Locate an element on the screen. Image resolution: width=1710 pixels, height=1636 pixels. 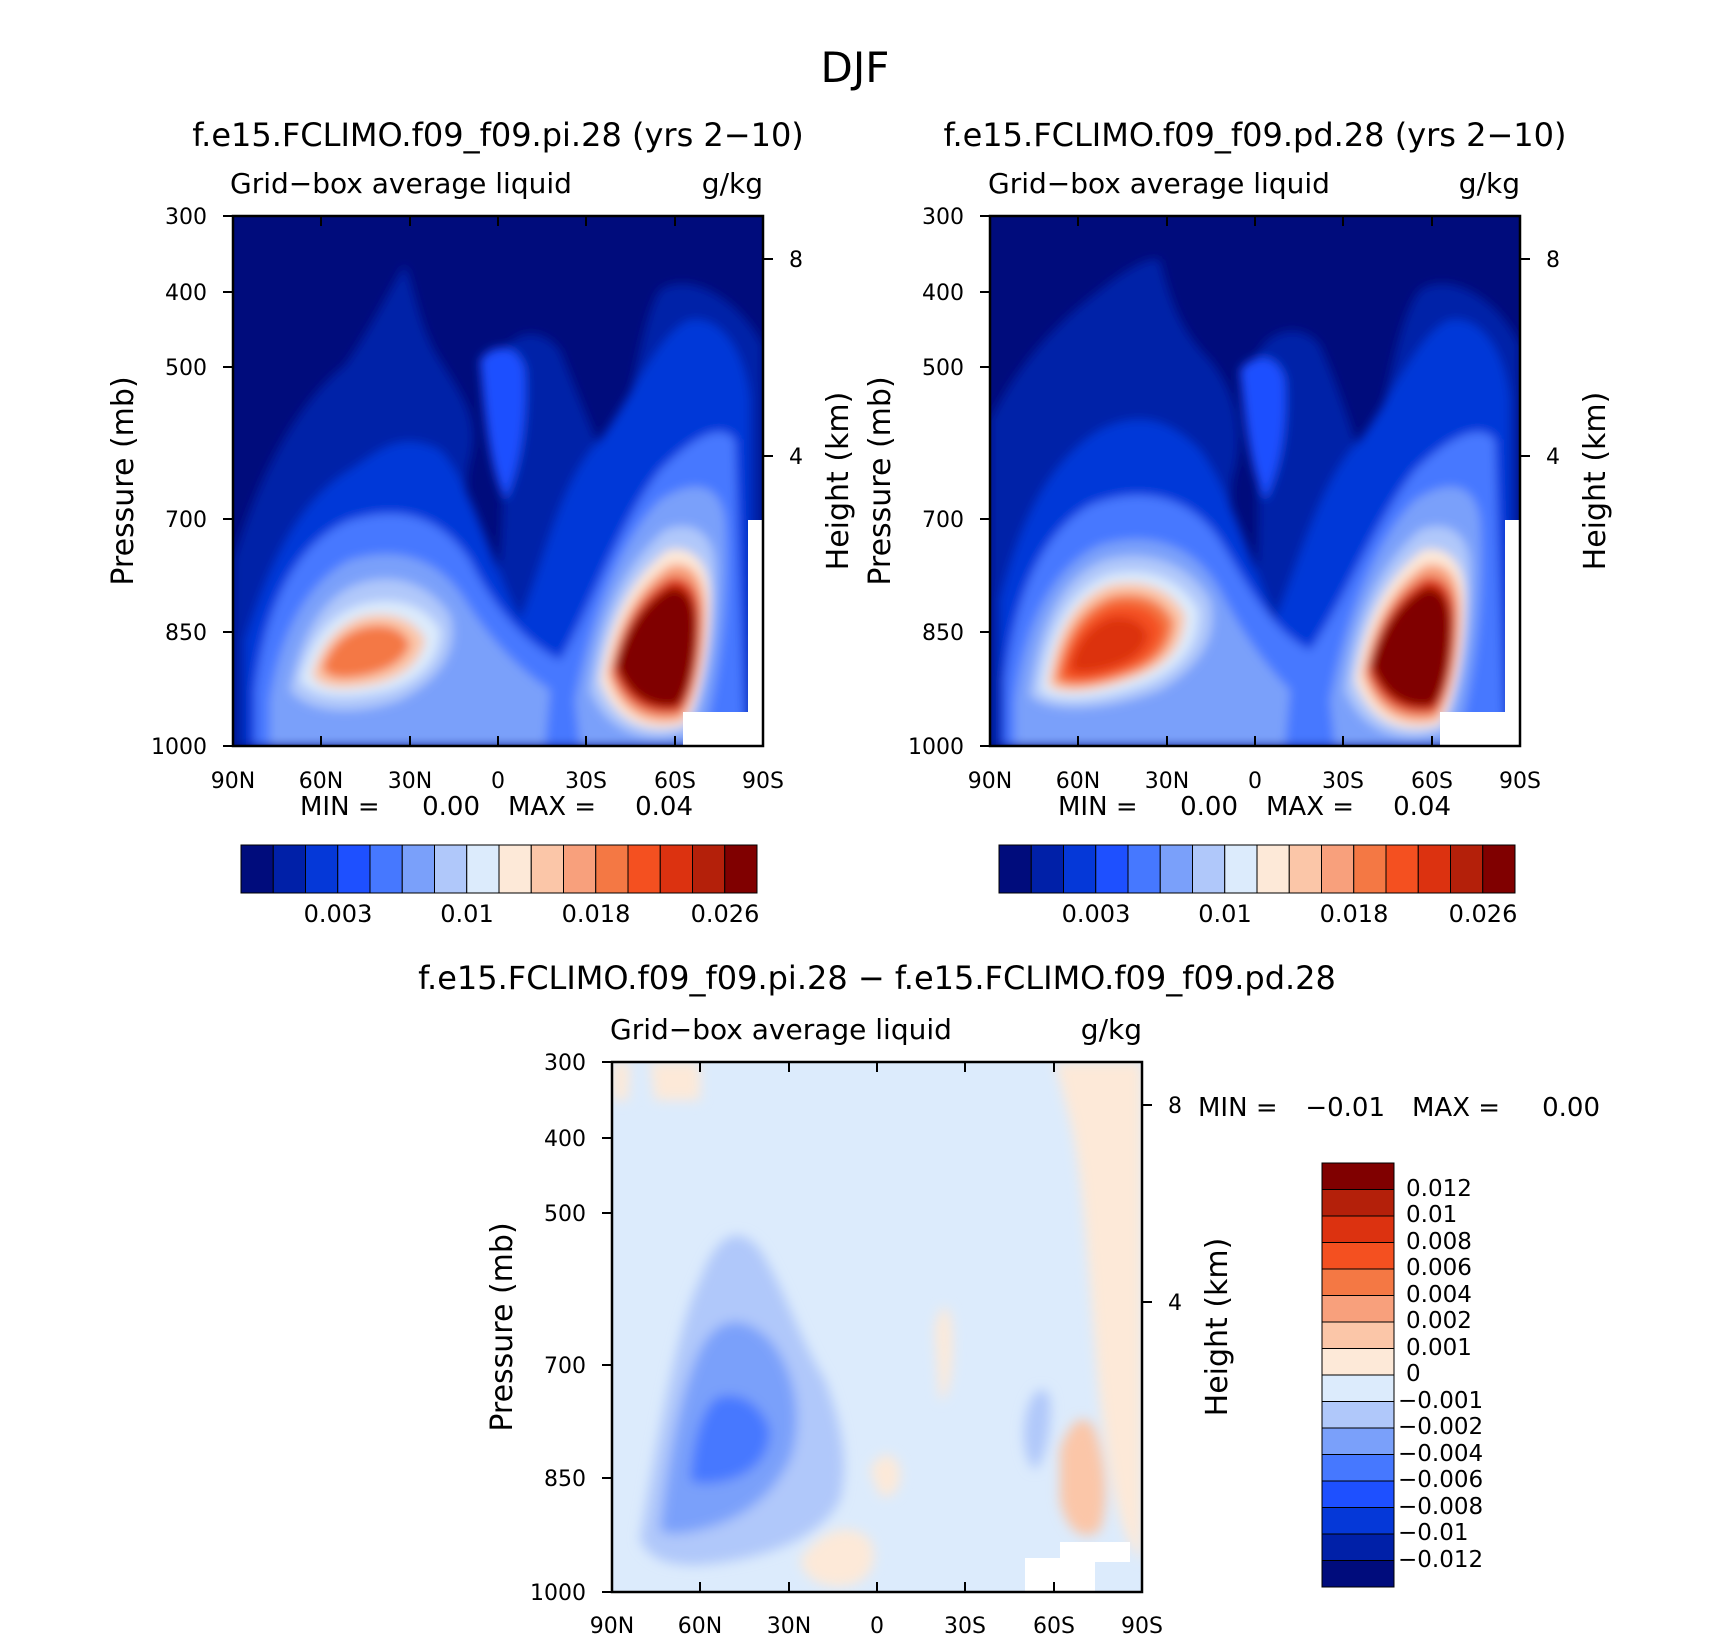
panel-pd-x-tick-labels: 90N 60N 30N 0 30S 60S 90S is located at coordinates (1254, 781).